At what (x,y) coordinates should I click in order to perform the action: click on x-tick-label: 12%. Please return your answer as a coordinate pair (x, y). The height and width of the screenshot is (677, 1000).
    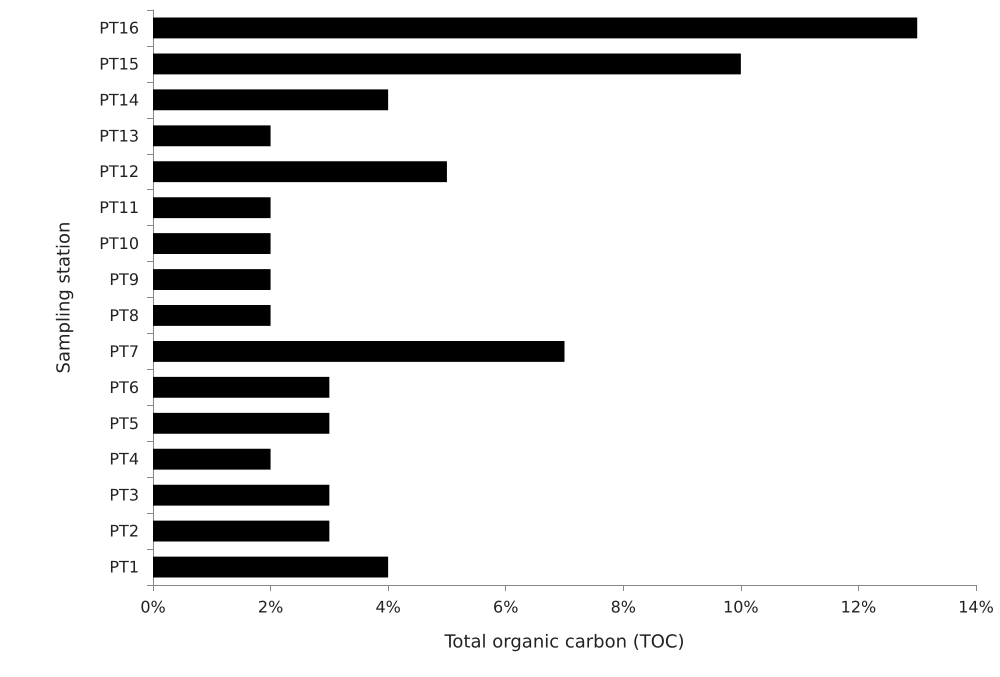
    Looking at the image, I should click on (858, 607).